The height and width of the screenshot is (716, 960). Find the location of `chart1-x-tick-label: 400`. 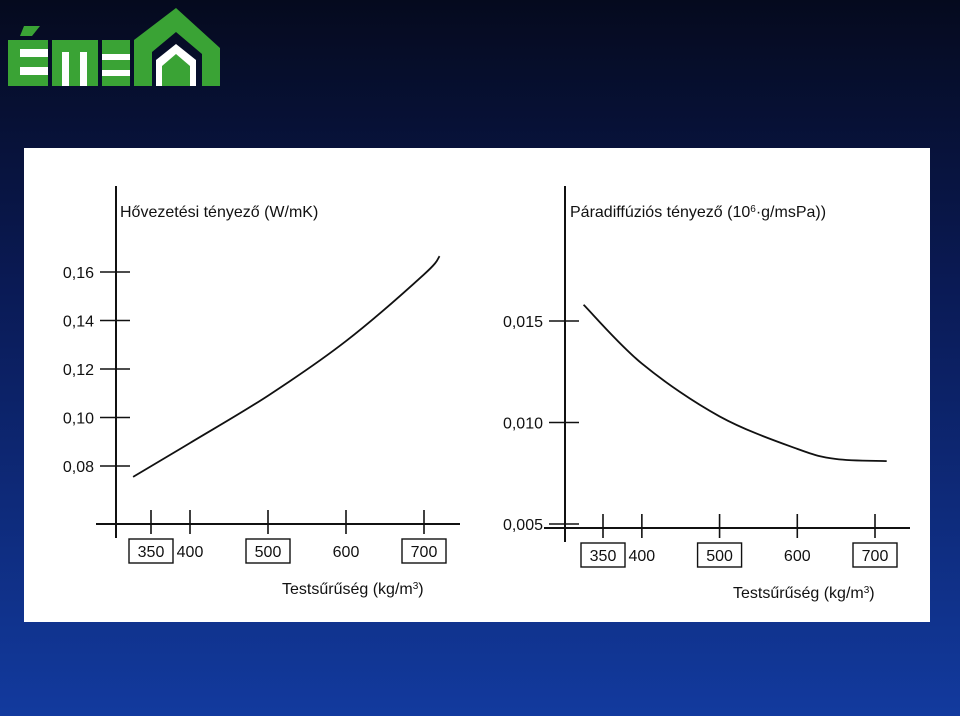

chart1-x-tick-label: 400 is located at coordinates (190, 552).